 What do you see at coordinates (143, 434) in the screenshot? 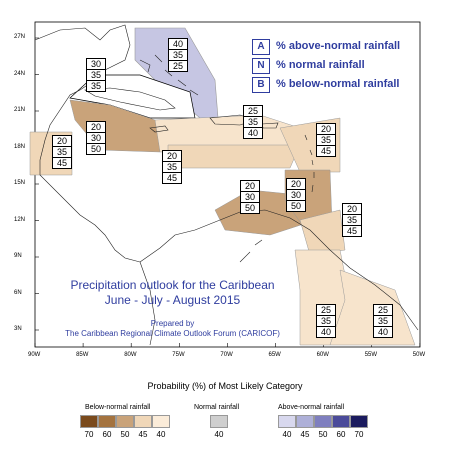
I see `below-normal-swatch-label: 45` at bounding box center [143, 434].